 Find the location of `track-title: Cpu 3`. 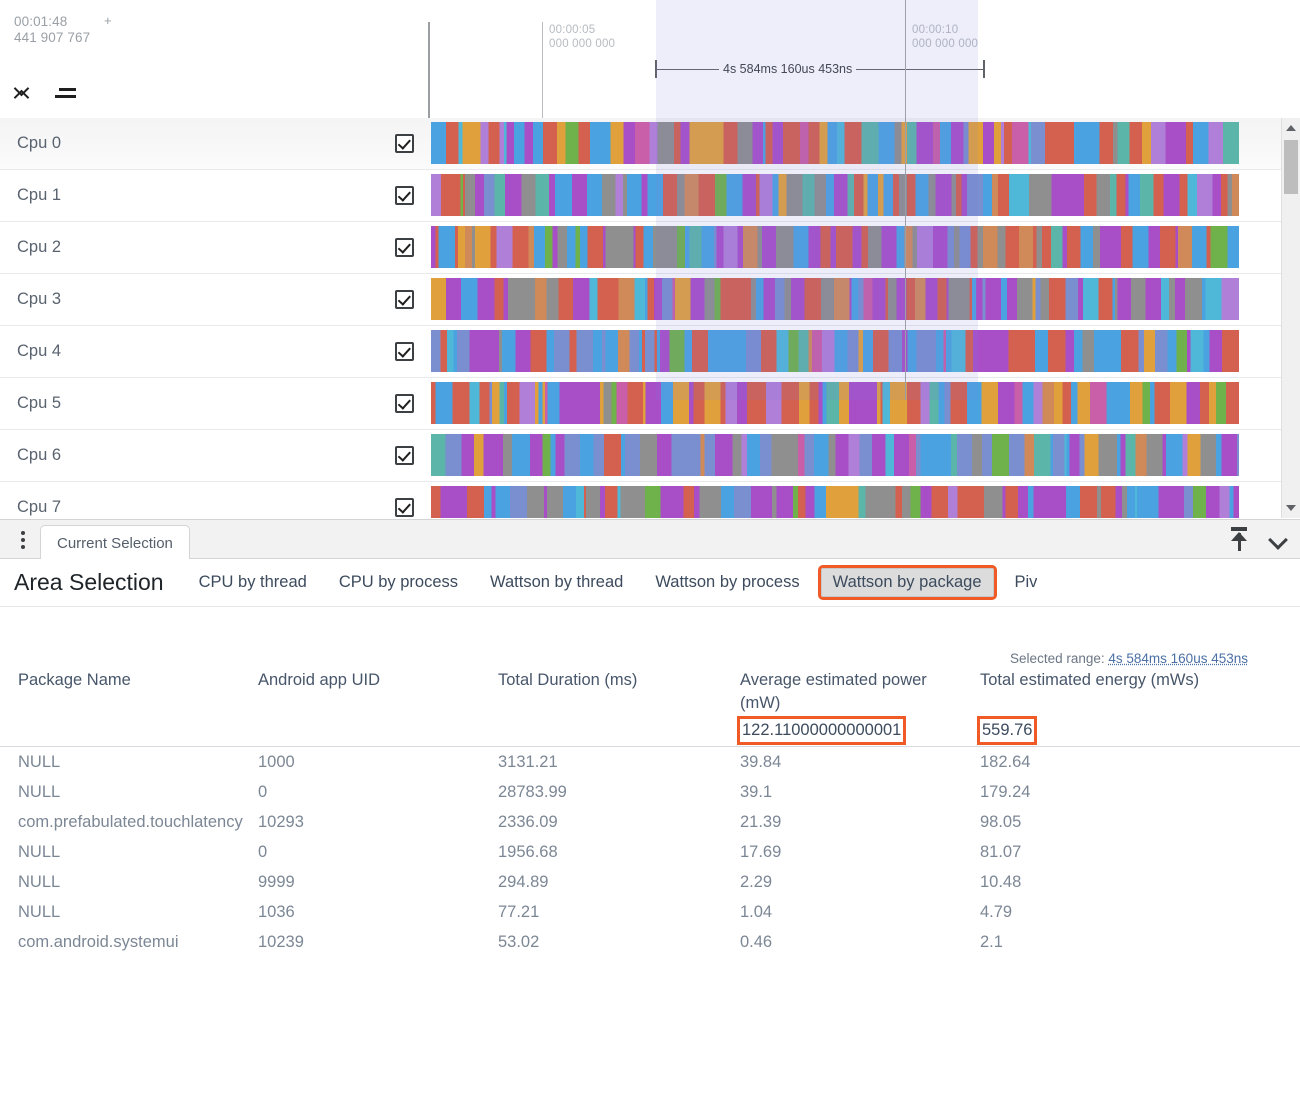

track-title: Cpu 3 is located at coordinates (39, 299).